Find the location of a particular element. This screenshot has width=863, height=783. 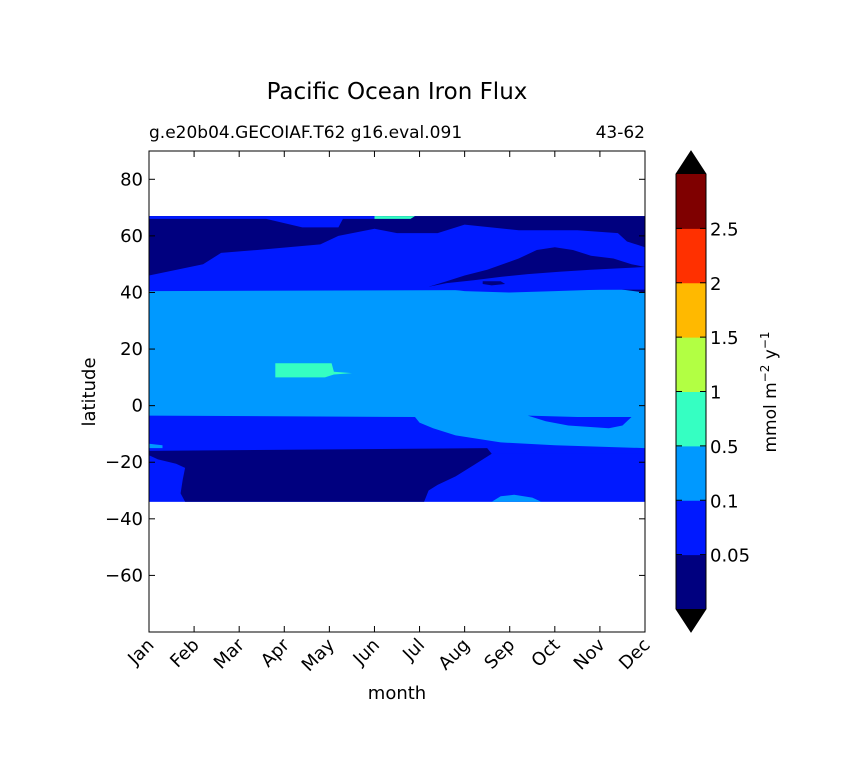

x-tick-label: Oct is located at coordinates (545, 653).